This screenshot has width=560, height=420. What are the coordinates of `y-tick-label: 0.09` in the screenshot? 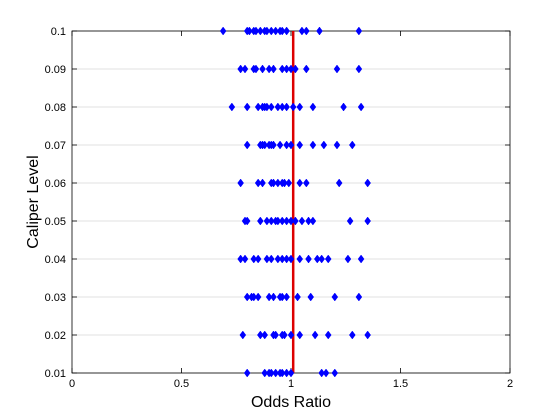 It's located at (55, 70).